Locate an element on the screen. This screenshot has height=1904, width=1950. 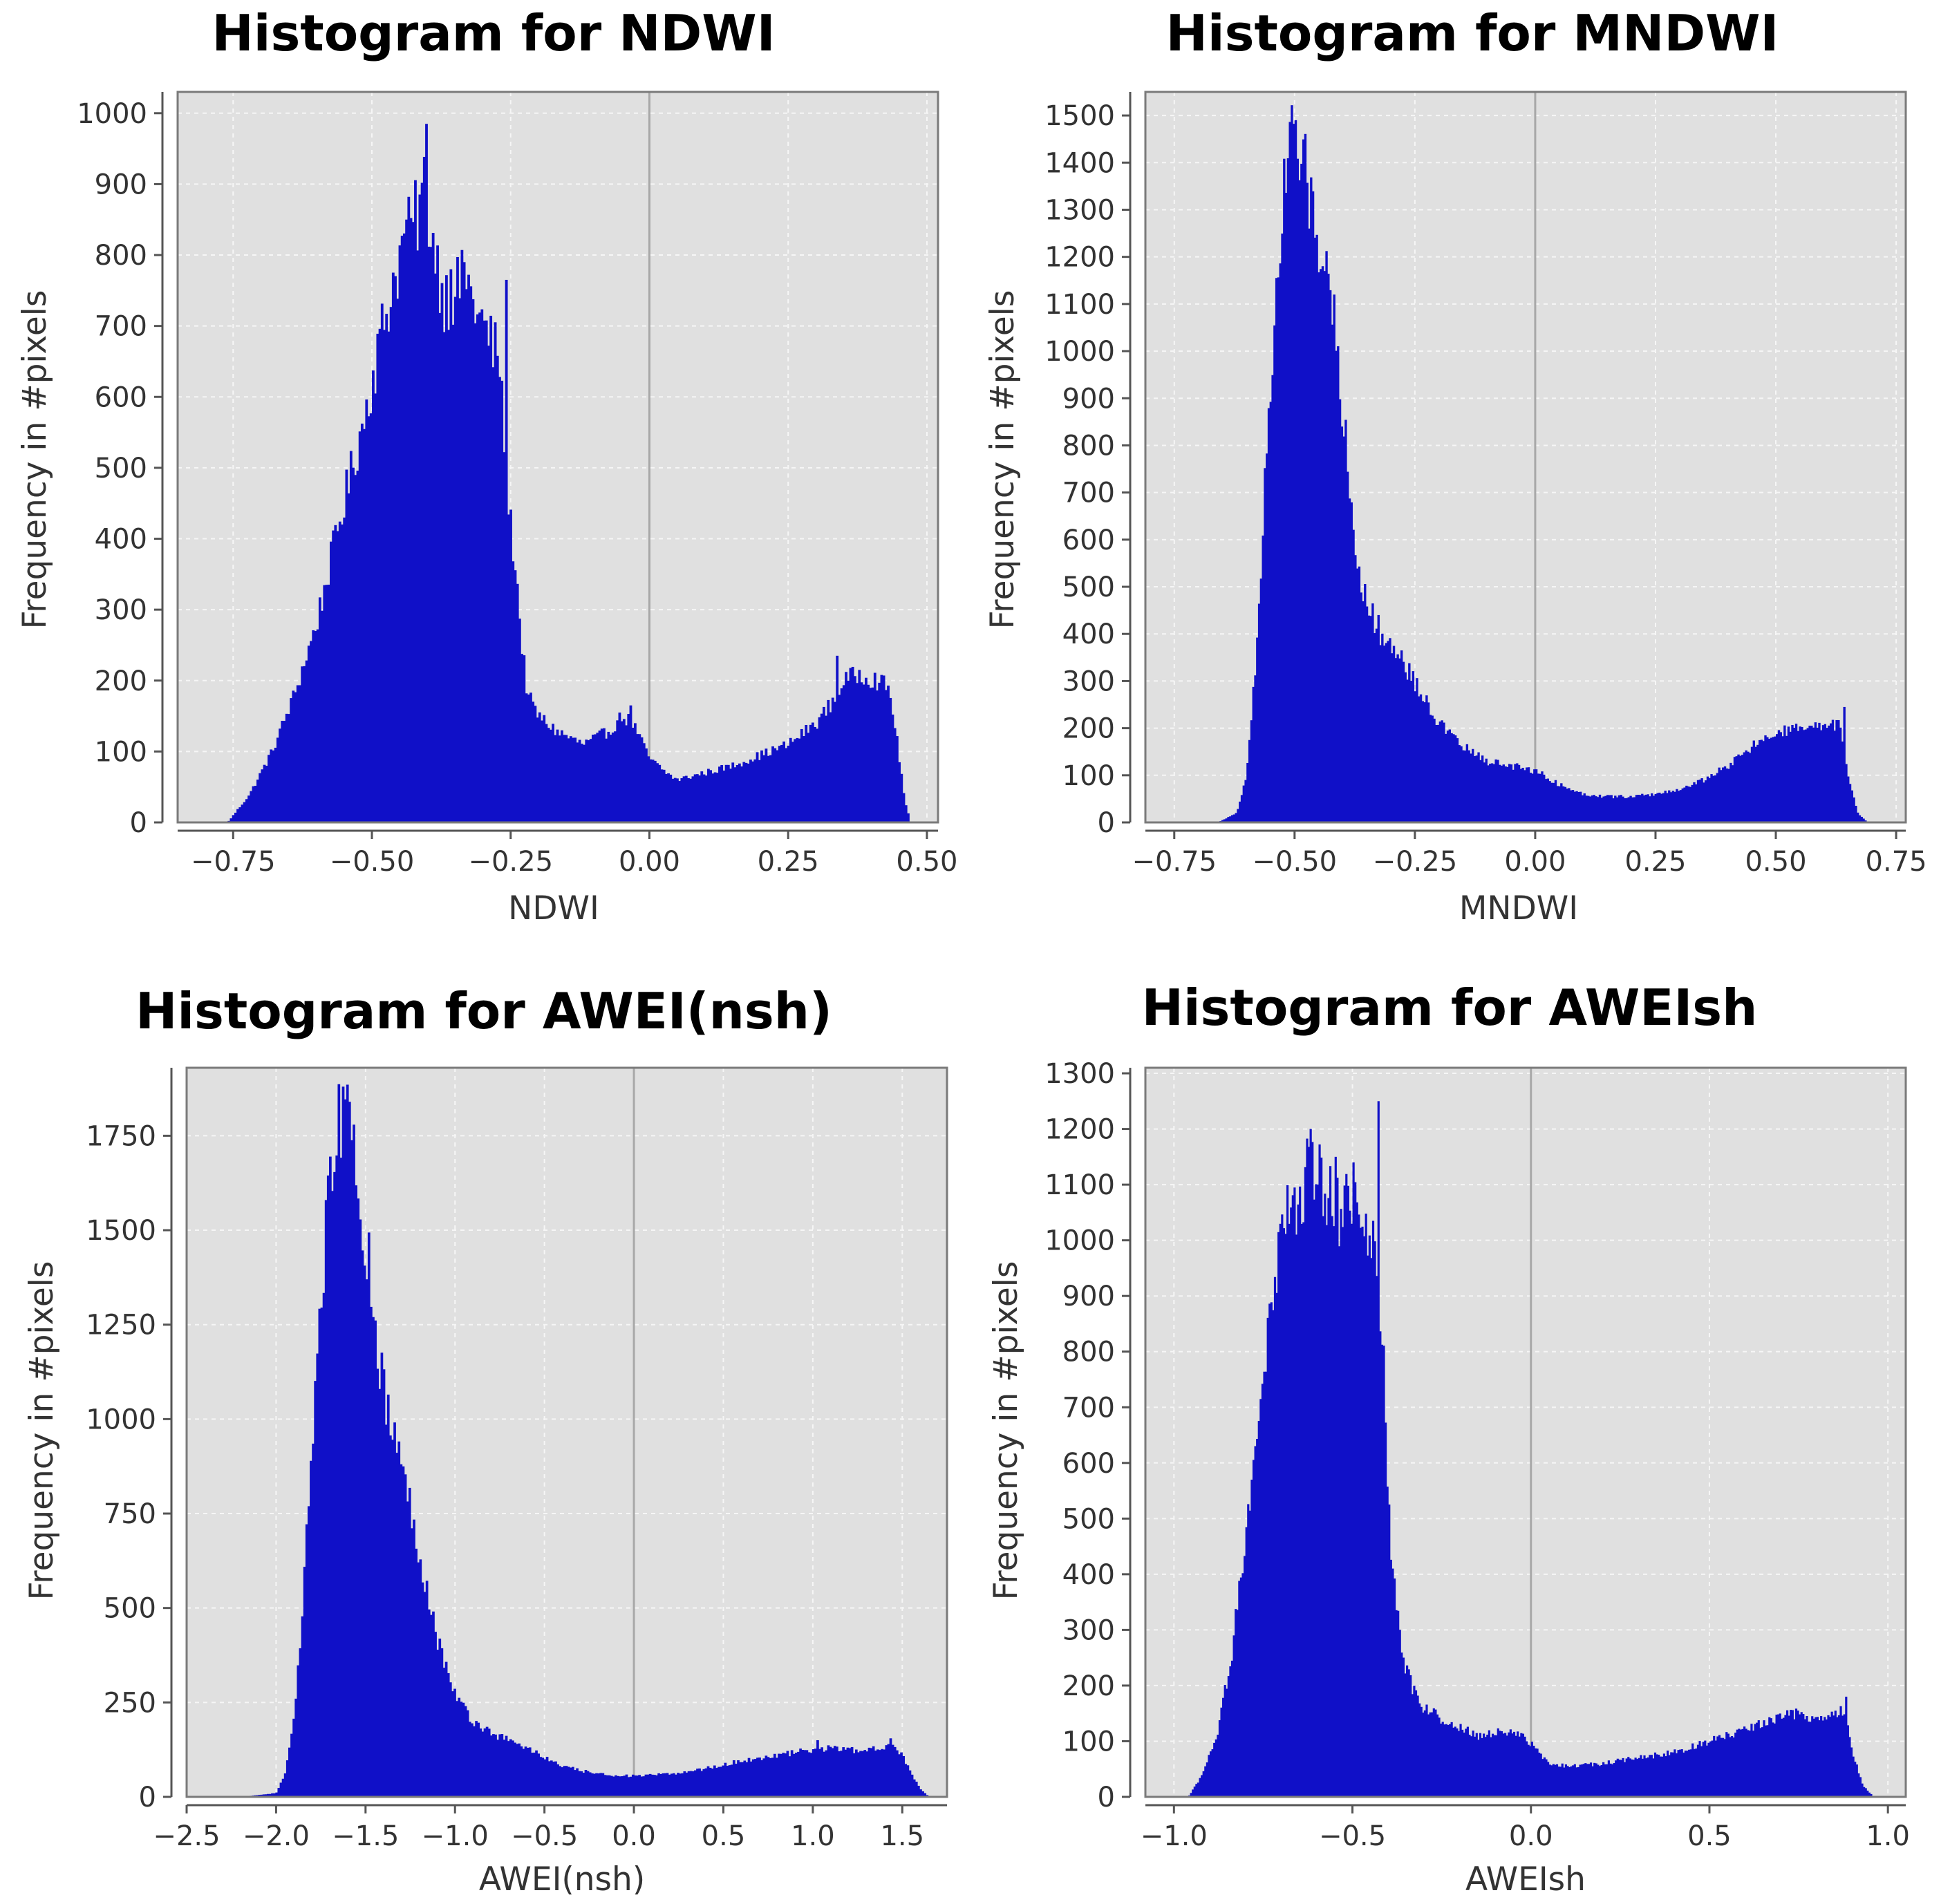
x-tick-label: 0.0 is located at coordinates (634, 1836).